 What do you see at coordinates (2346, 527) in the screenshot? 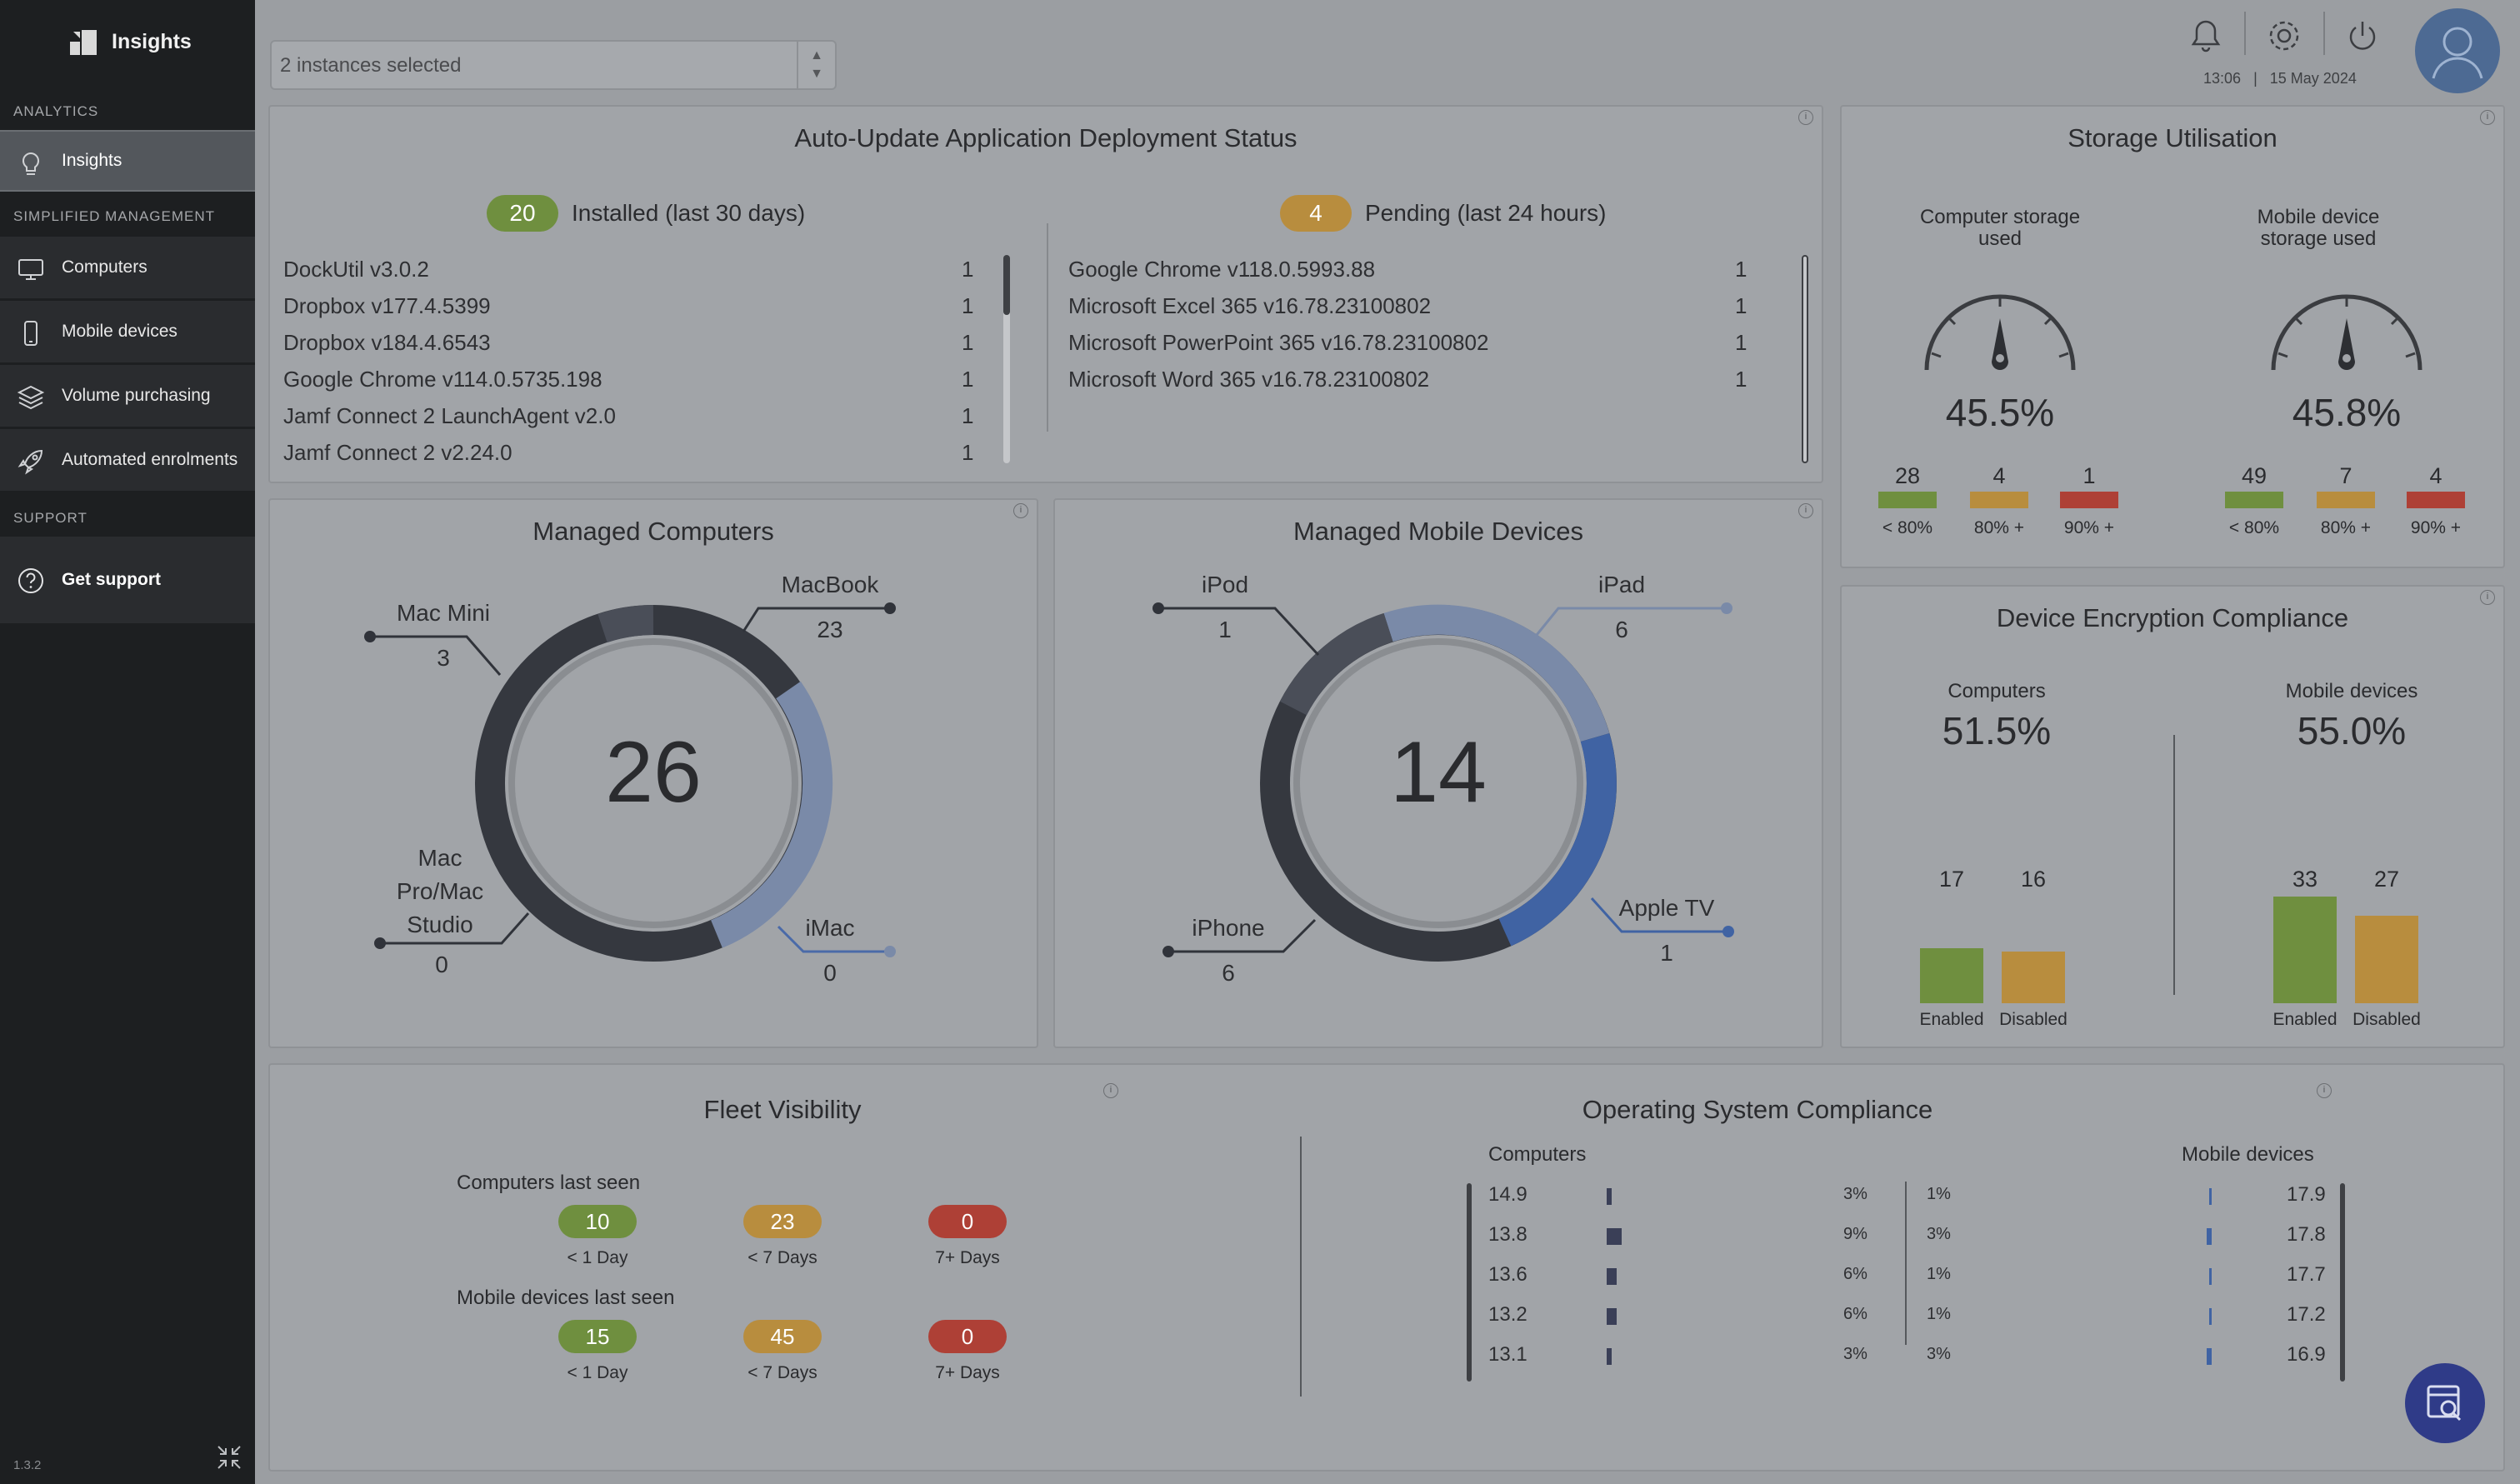
I see `bucket-label: 80% +` at bounding box center [2346, 527].